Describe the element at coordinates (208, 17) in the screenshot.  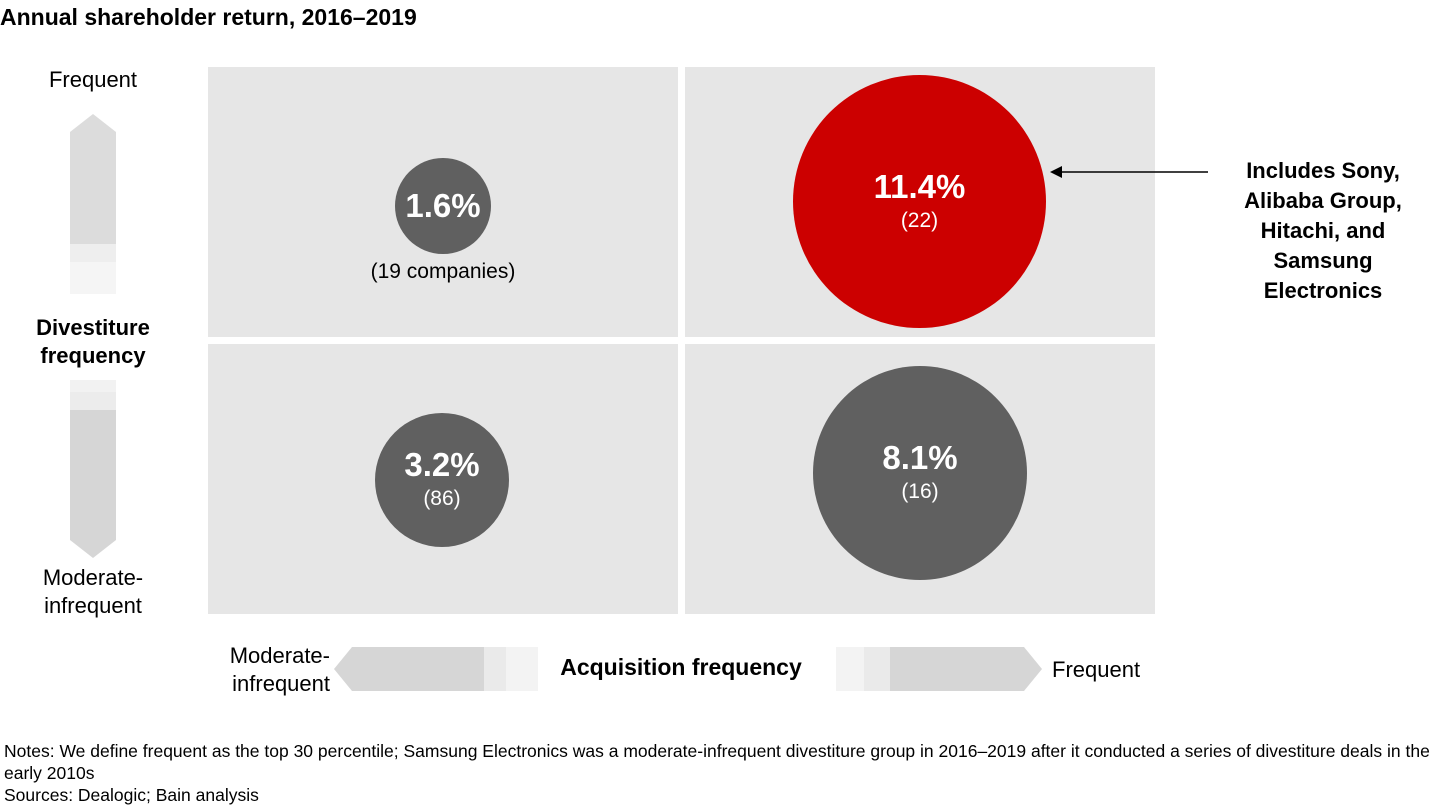
I see `chart-title: Annual shareholder return, 2016–2019` at that location.